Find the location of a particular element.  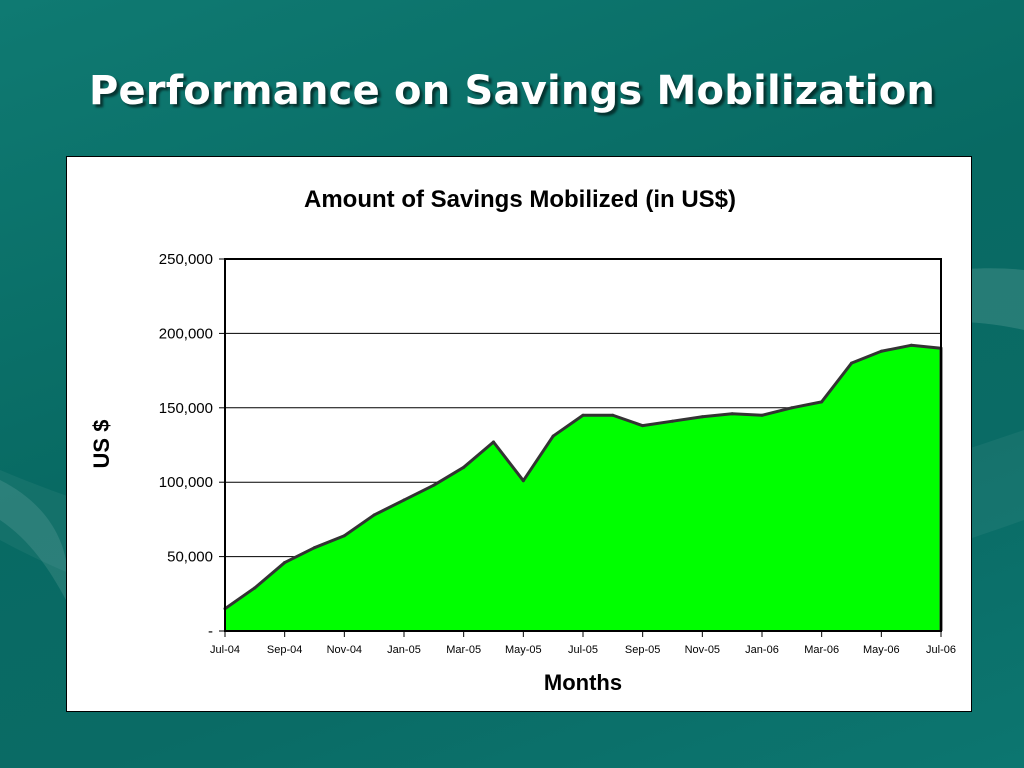

y-tick-label: - is located at coordinates (210, 631).